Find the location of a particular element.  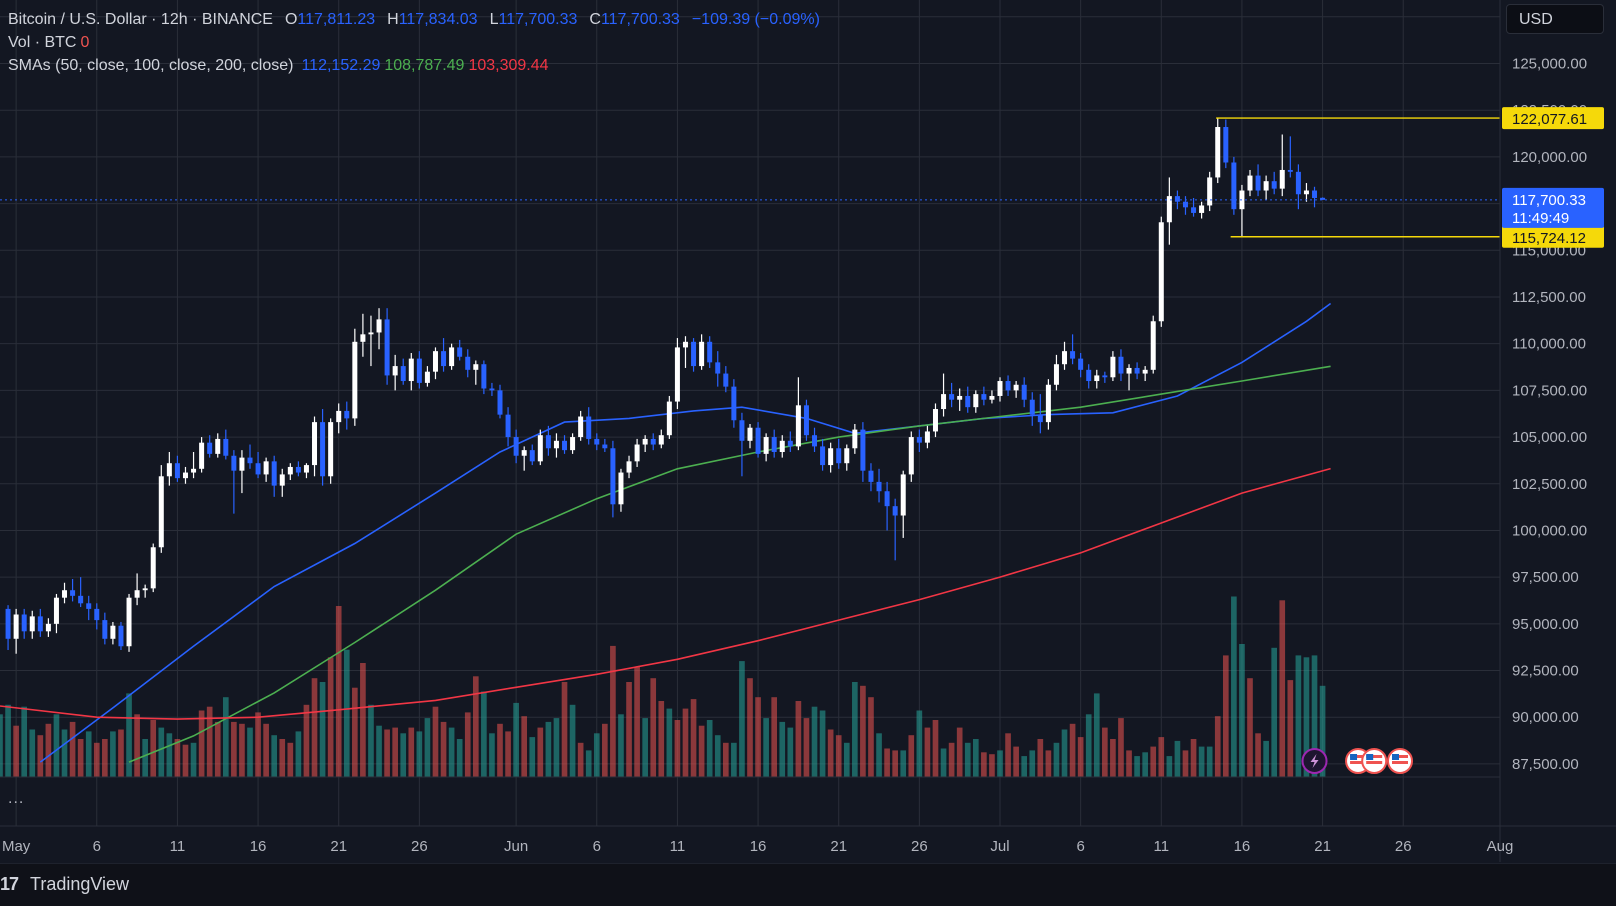

currency-button: USD is located at coordinates (1555, 19).